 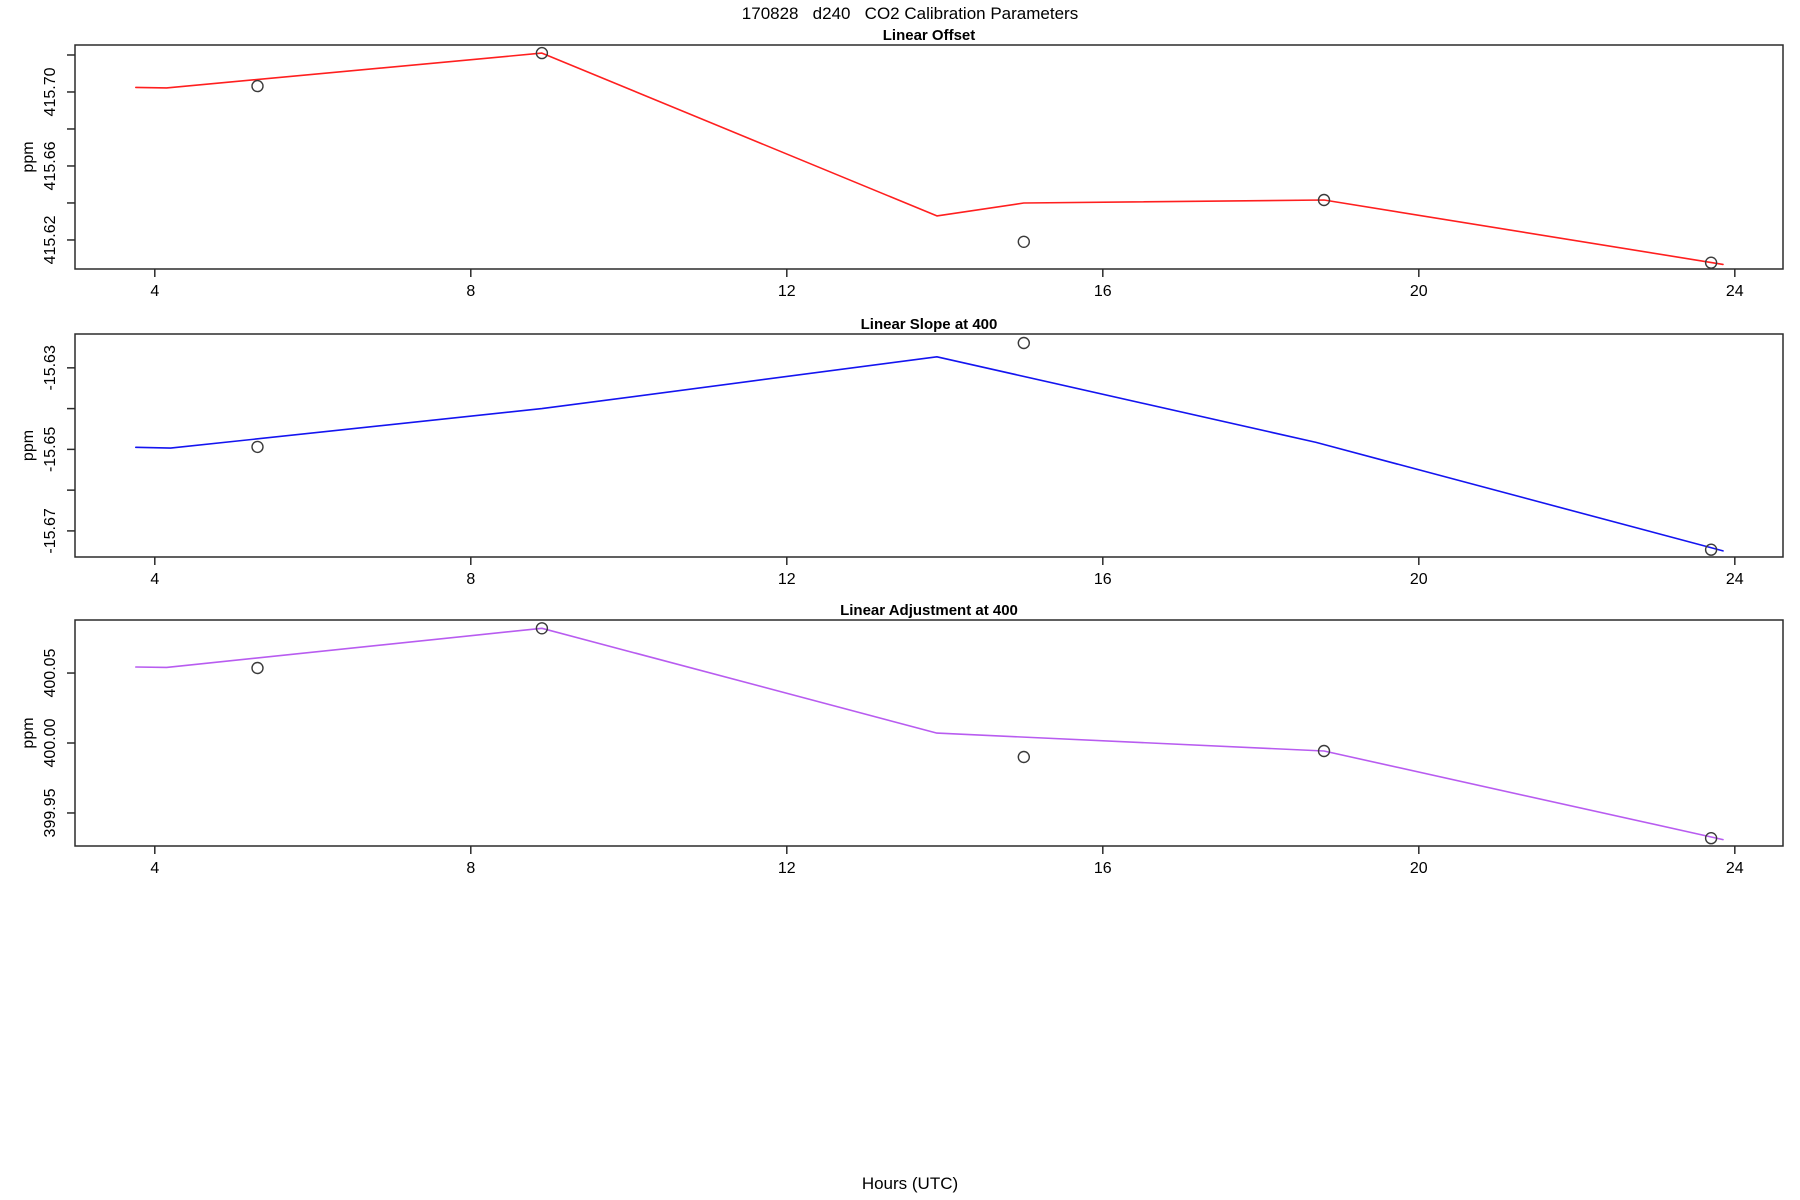 I want to click on y-tick-label: 415.66, so click(x=50, y=165).